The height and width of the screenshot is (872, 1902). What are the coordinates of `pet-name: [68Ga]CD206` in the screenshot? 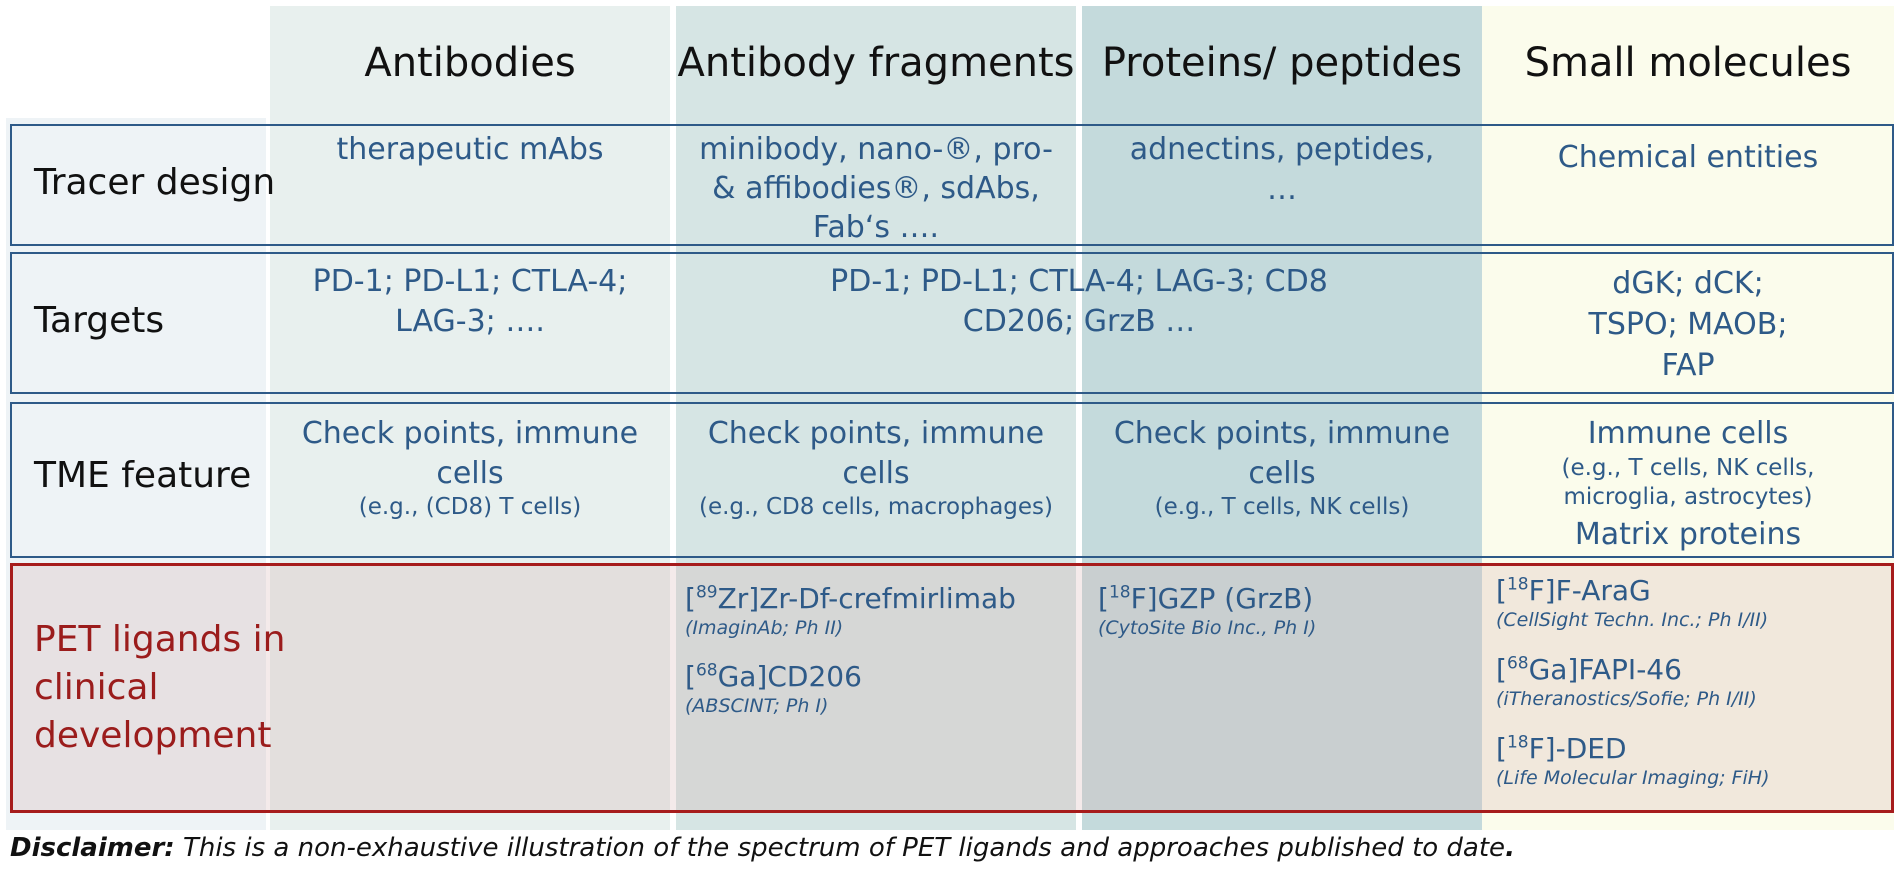 It's located at (773, 676).